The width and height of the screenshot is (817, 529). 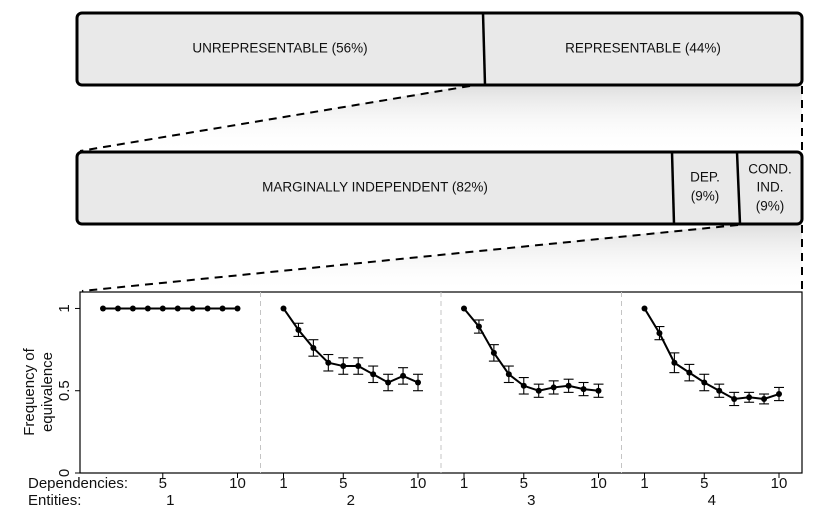 I want to click on top-bar-segment-representable: REPRESENTABLE (44%), so click(x=643, y=48).